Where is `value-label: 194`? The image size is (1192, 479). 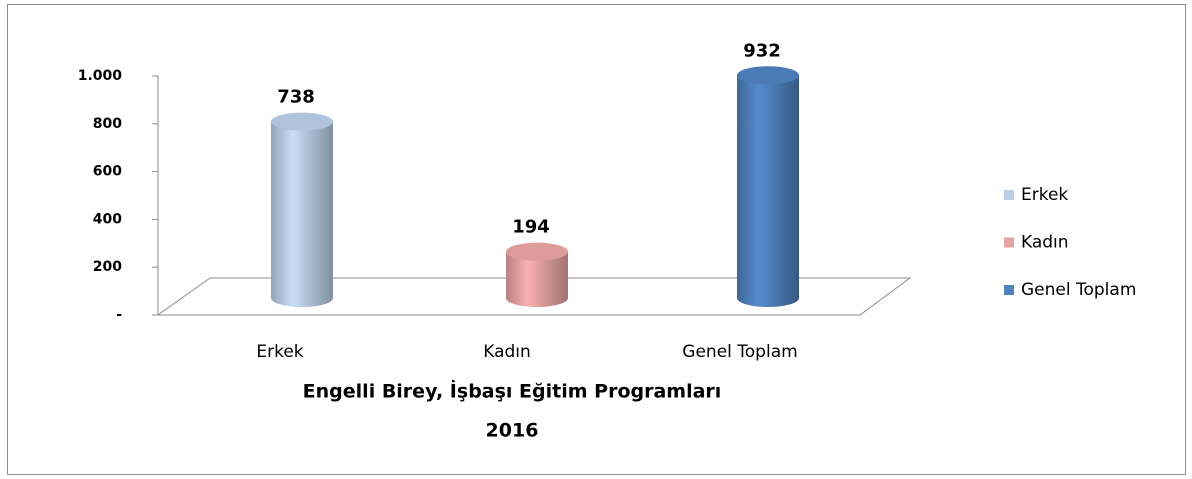 value-label: 194 is located at coordinates (531, 227).